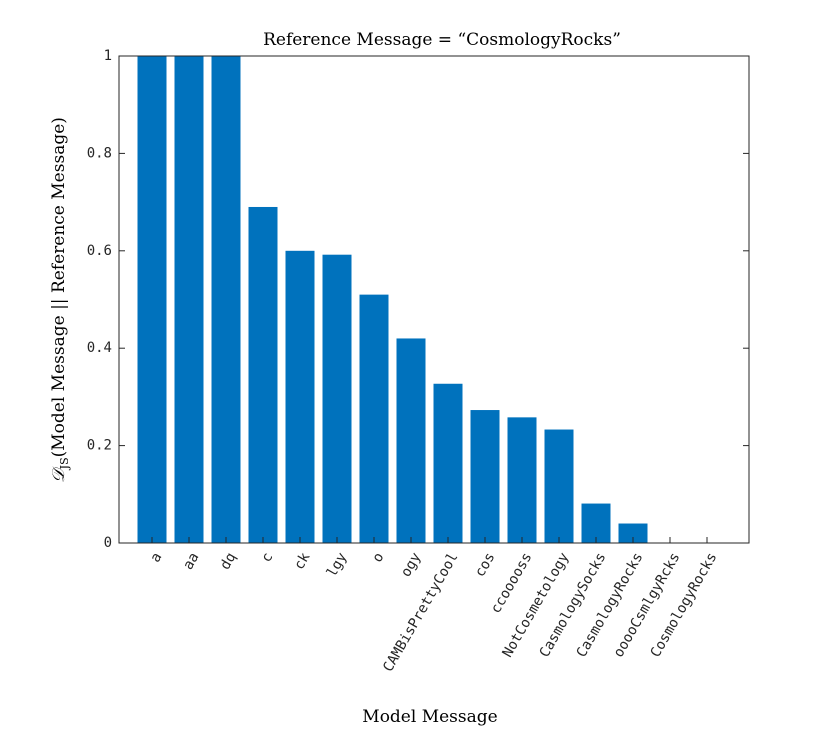  What do you see at coordinates (684, 605) in the screenshot?
I see `x-tick-label-CosmologyRocks: CosmologyRocks` at bounding box center [684, 605].